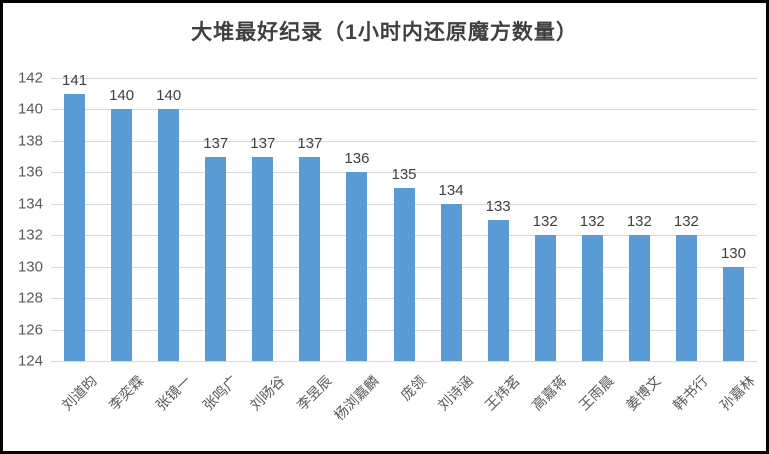 The image size is (769, 454). What do you see at coordinates (455, 393) in the screenshot?
I see `x-axis-category-label: 刘诗涵` at bounding box center [455, 393].